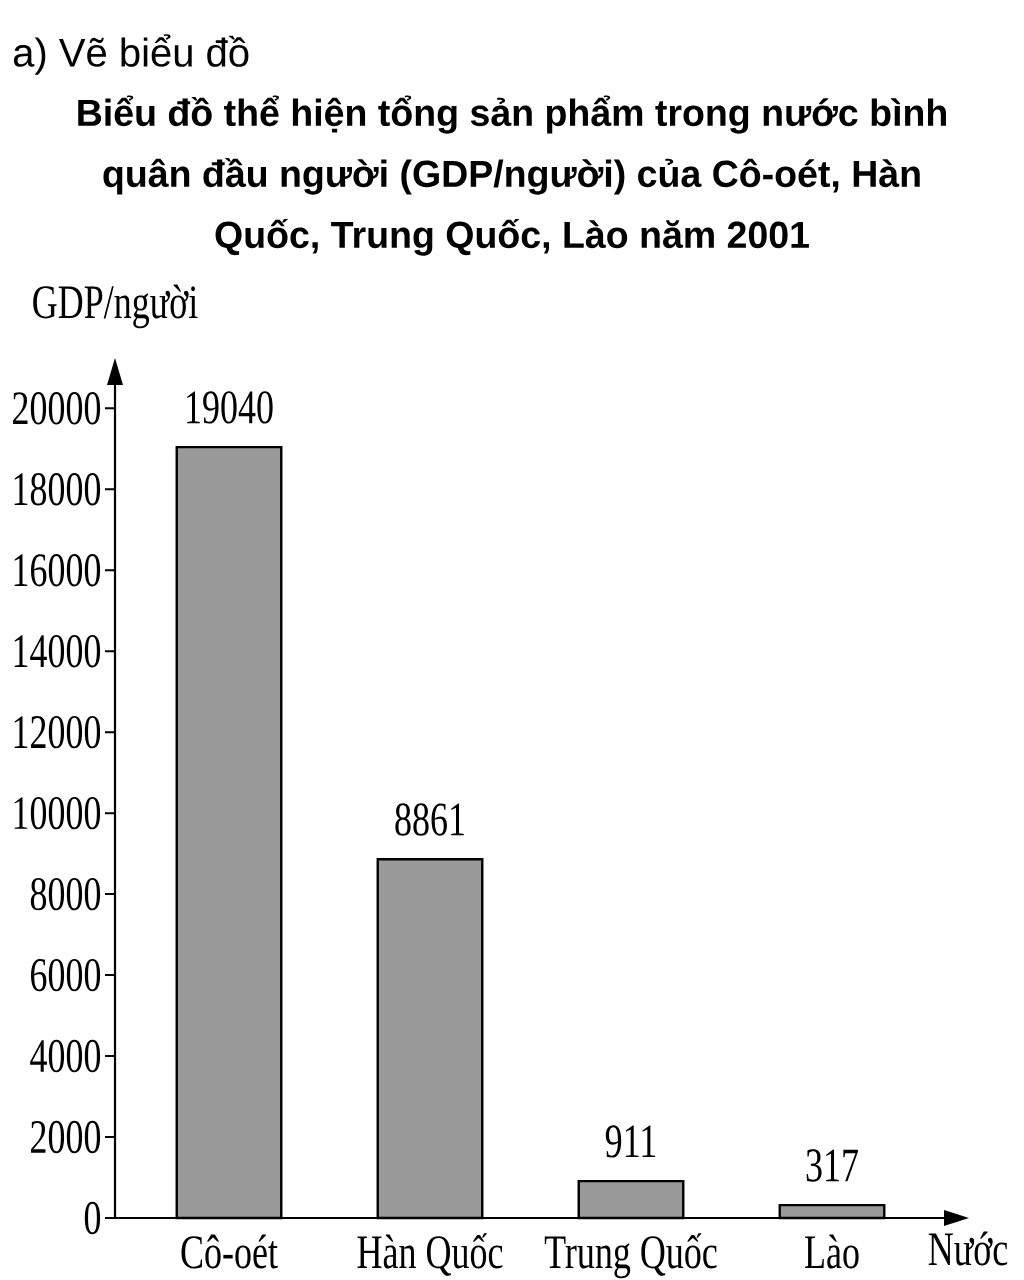 This screenshot has height=1280, width=1024. What do you see at coordinates (230, 407) in the screenshot?
I see `data-label: 19040` at bounding box center [230, 407].